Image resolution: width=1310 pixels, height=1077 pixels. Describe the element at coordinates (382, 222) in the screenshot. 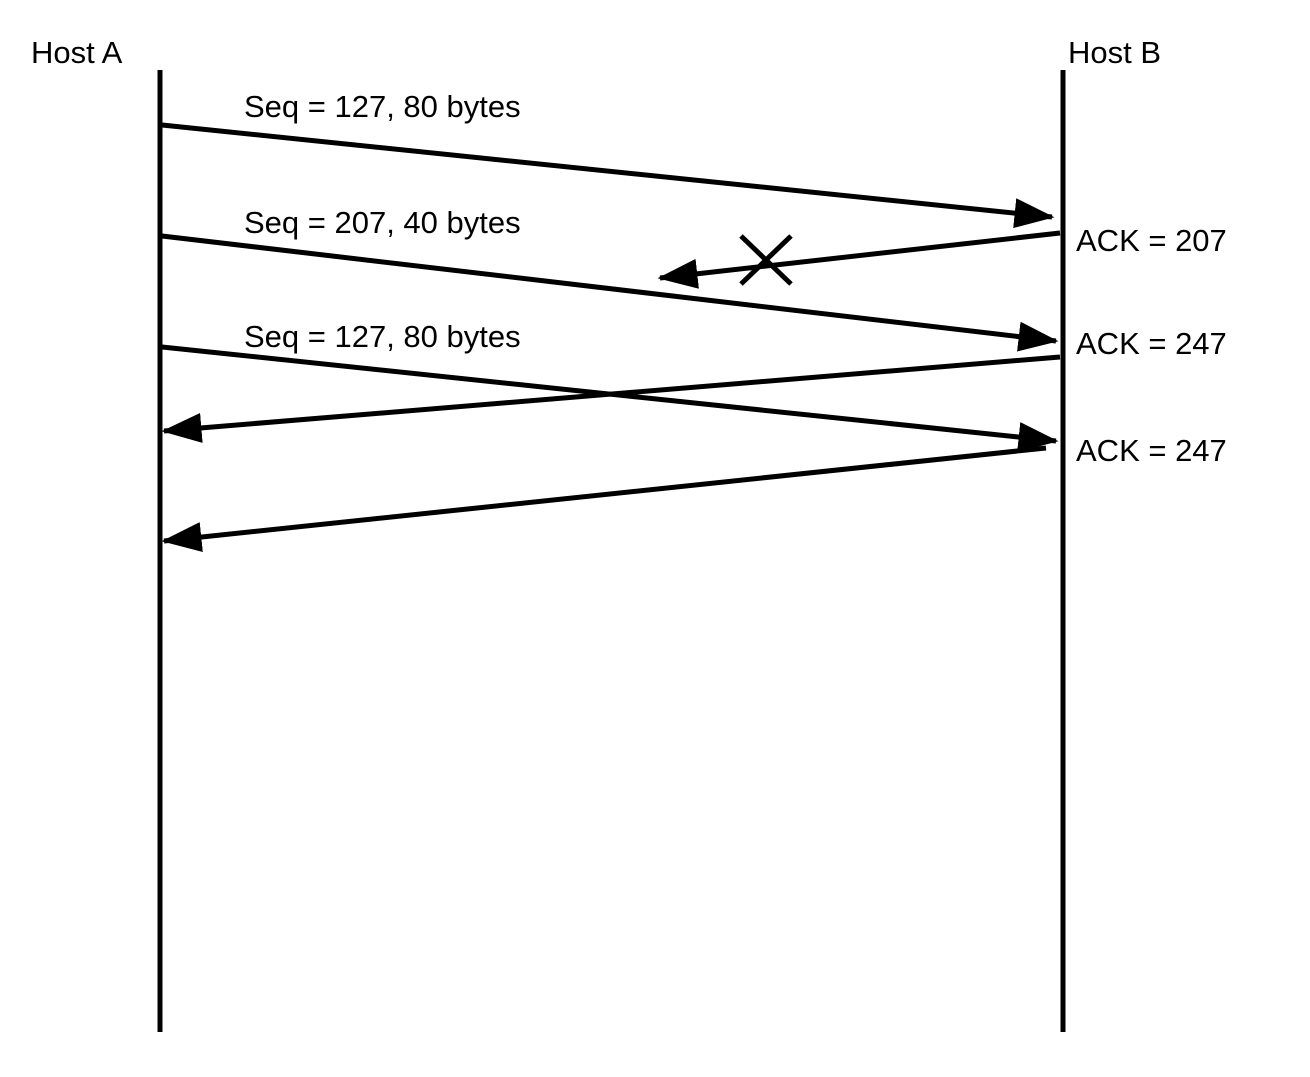

I see `segment-label-2: Seq = 207, 40 bytes` at that location.